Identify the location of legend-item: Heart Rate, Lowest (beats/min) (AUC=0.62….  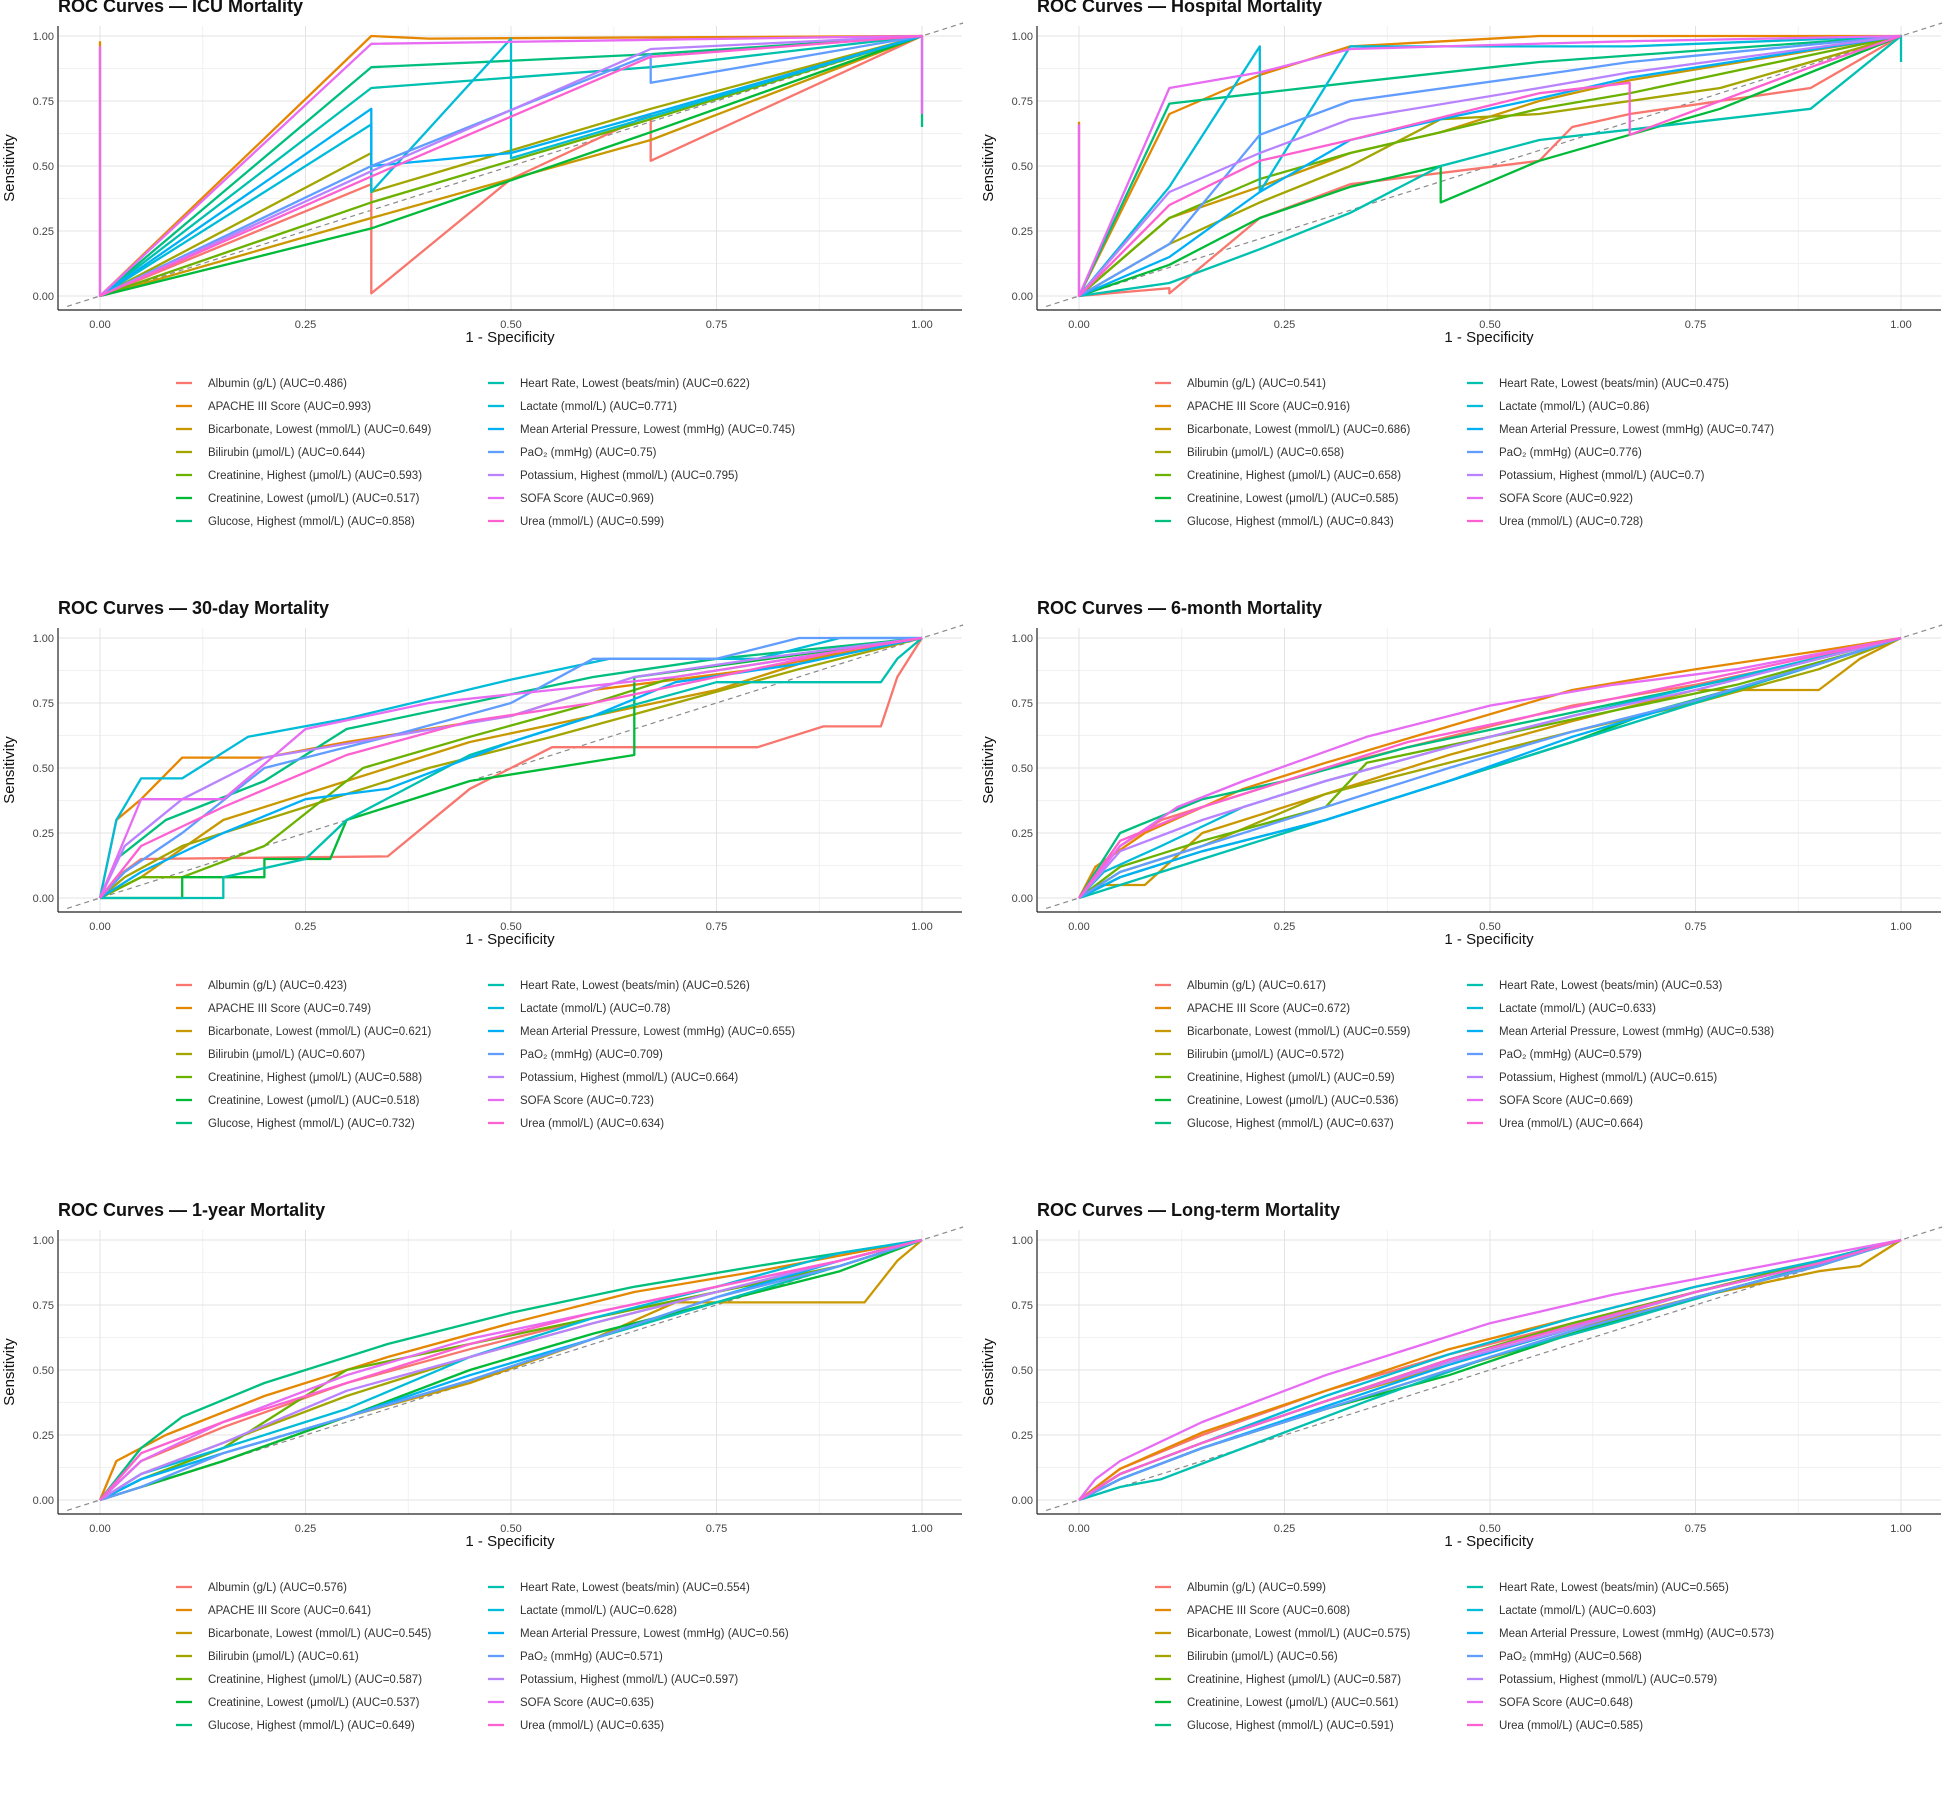
(619, 384).